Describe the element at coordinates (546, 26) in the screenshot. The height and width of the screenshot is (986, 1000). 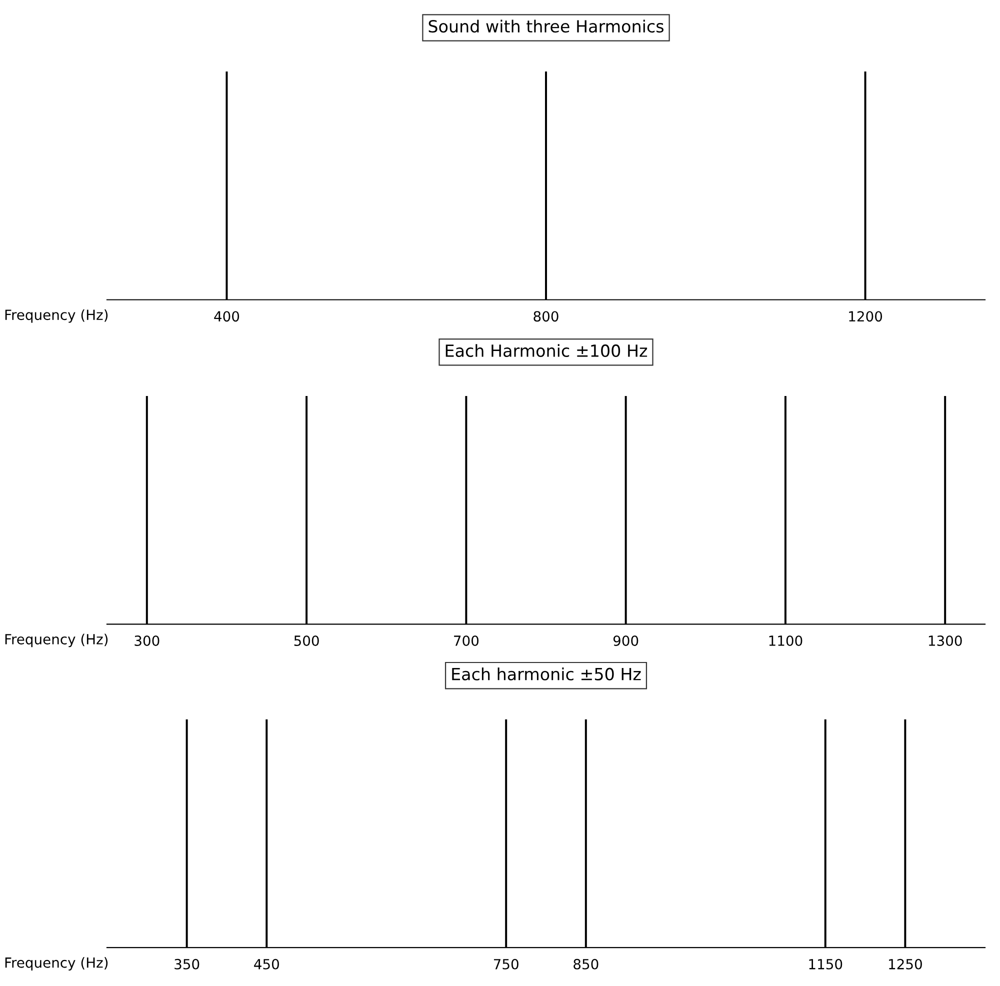
I see `chart-title: Sound with three Harmonics` at that location.